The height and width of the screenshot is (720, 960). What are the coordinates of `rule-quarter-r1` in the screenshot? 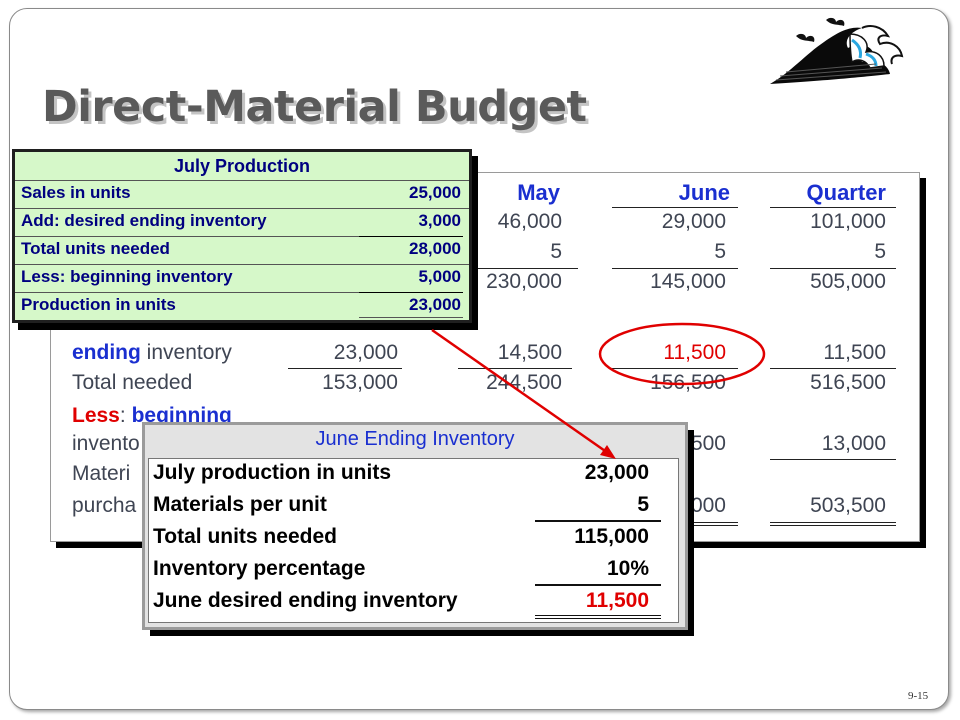 It's located at (833, 268).